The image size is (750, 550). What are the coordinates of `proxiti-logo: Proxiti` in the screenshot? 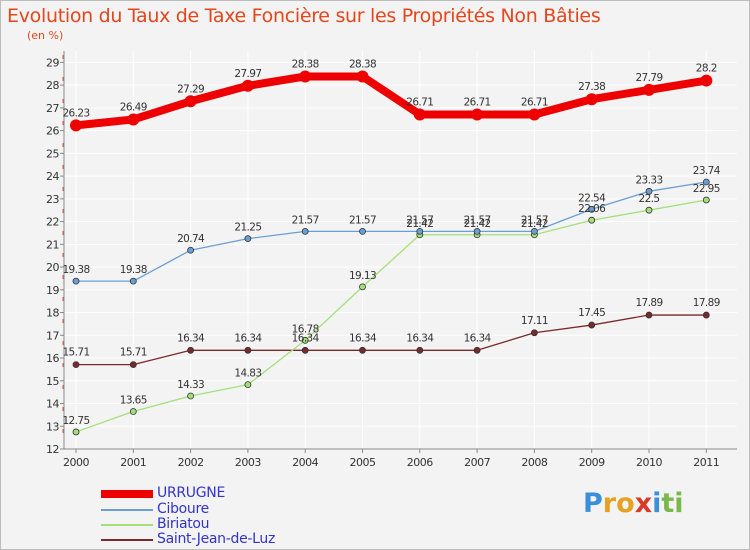 It's located at (633, 503).